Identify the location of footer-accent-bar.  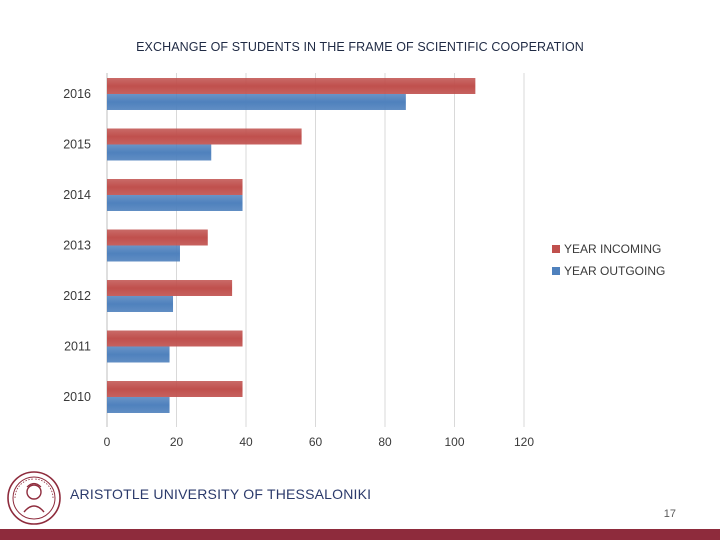
(360, 534).